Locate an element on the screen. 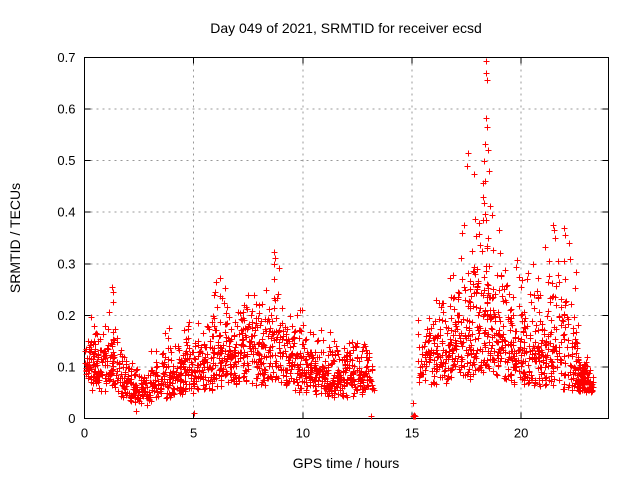 The image size is (640, 480). x-tick-label: 0 is located at coordinates (84, 433).